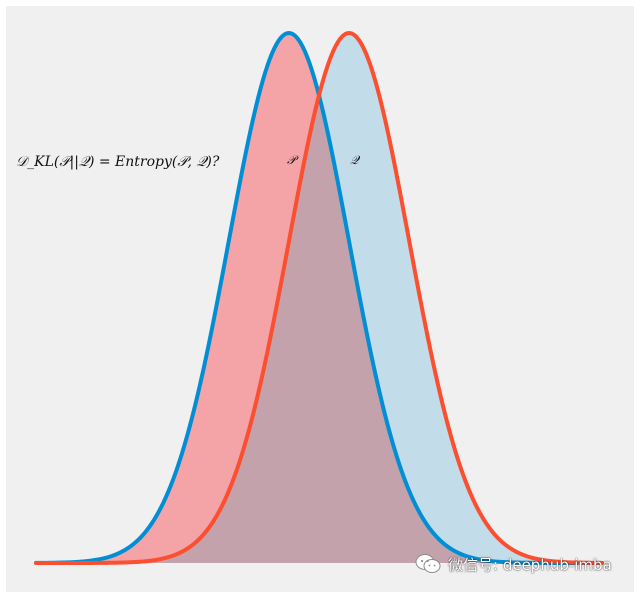  I want to click on watermark: 微信号: deephub-imba, so click(513, 564).